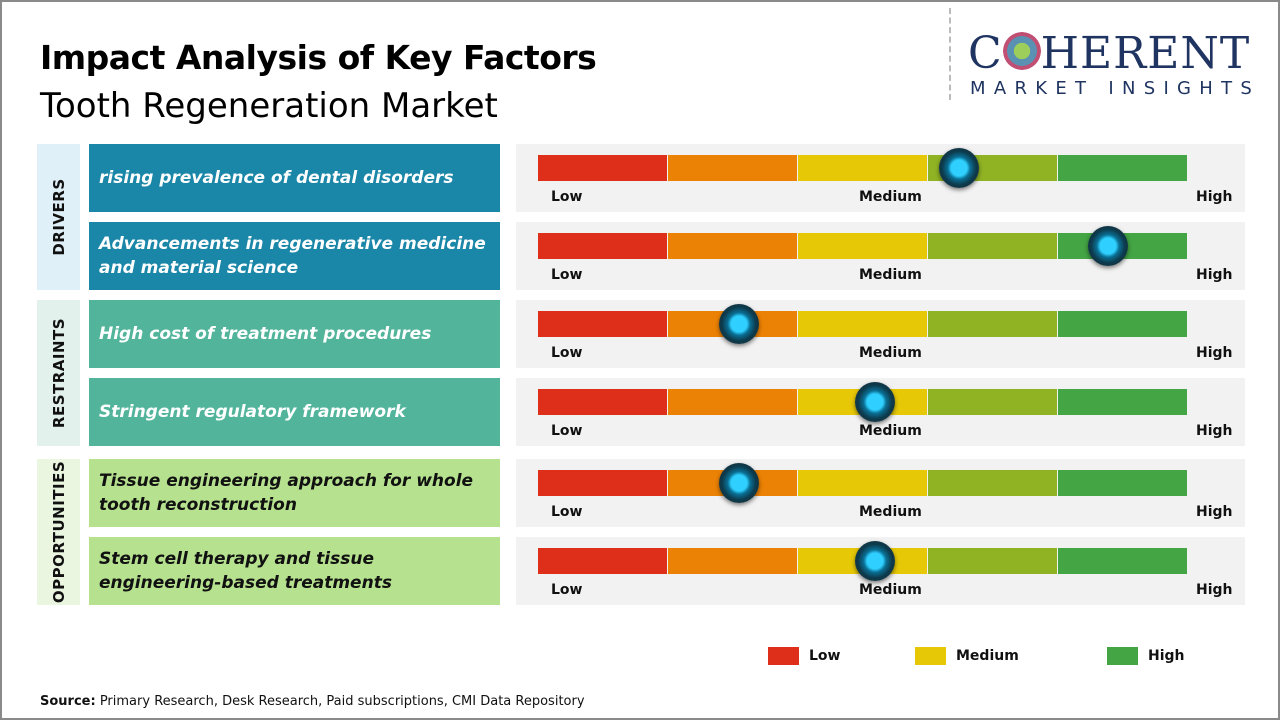  What do you see at coordinates (1146, 656) in the screenshot?
I see `legend-item: High` at bounding box center [1146, 656].